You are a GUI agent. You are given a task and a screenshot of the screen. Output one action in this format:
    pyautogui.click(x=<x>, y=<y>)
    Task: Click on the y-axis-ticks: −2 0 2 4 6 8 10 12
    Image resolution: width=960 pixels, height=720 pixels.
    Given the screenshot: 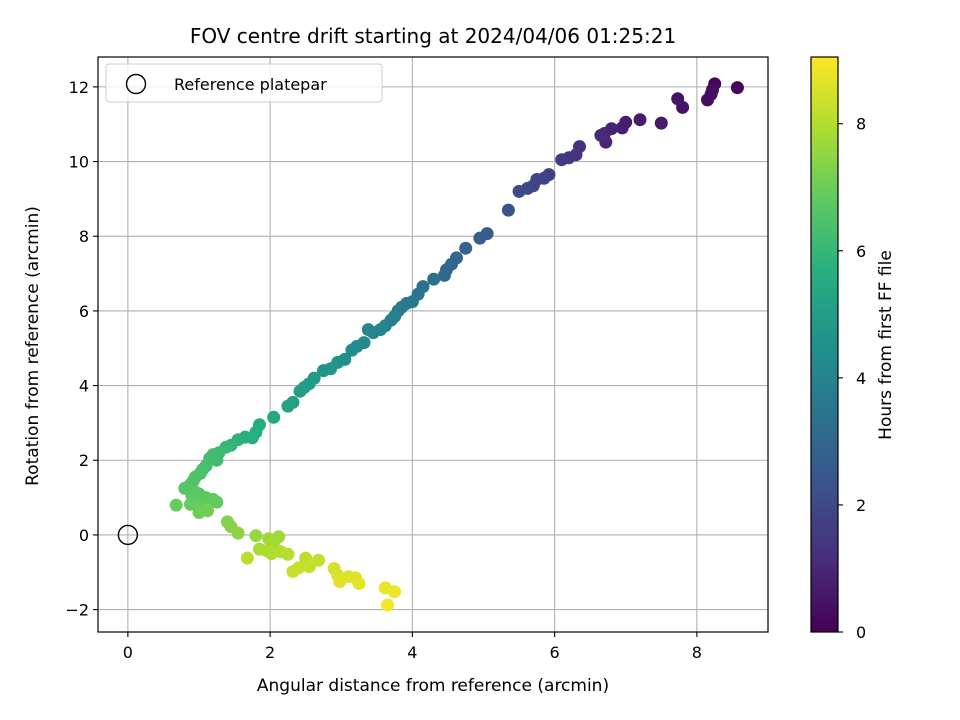 What is the action you would take?
    pyautogui.click(x=81, y=349)
    